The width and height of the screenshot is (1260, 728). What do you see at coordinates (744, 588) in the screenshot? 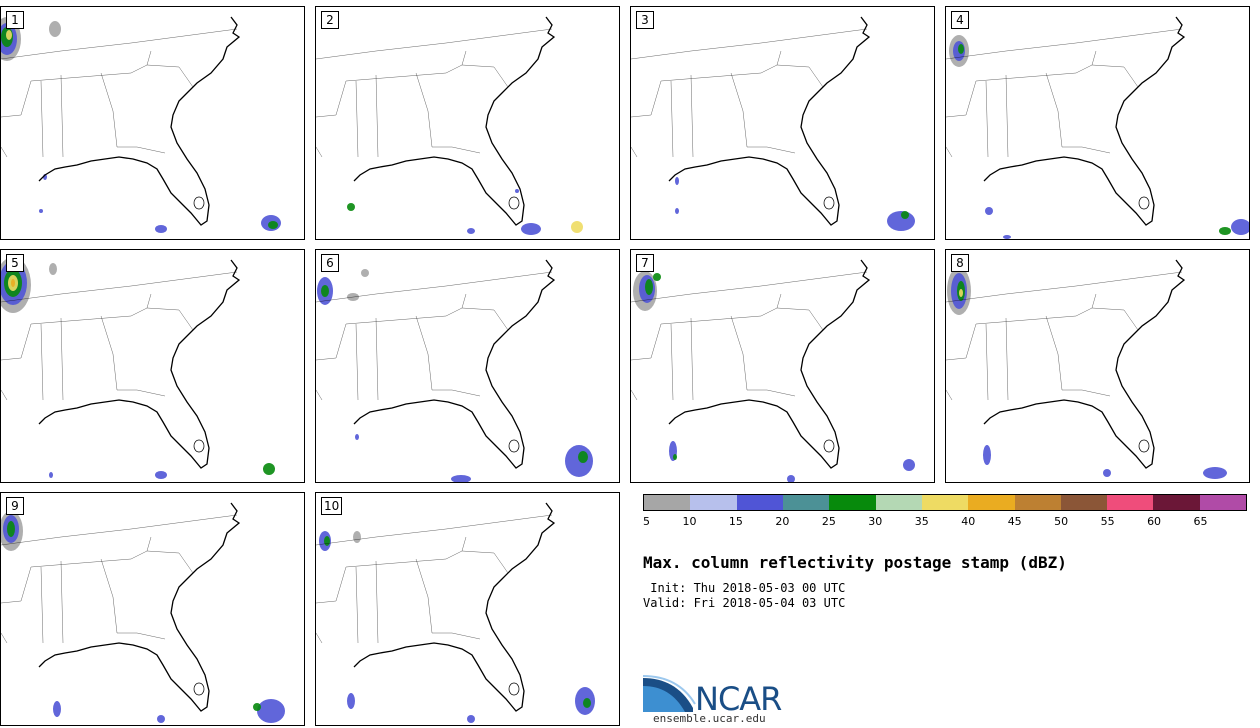
I see `init-time: Init: Thu 2018-05-03 00 UTC` at bounding box center [744, 588].